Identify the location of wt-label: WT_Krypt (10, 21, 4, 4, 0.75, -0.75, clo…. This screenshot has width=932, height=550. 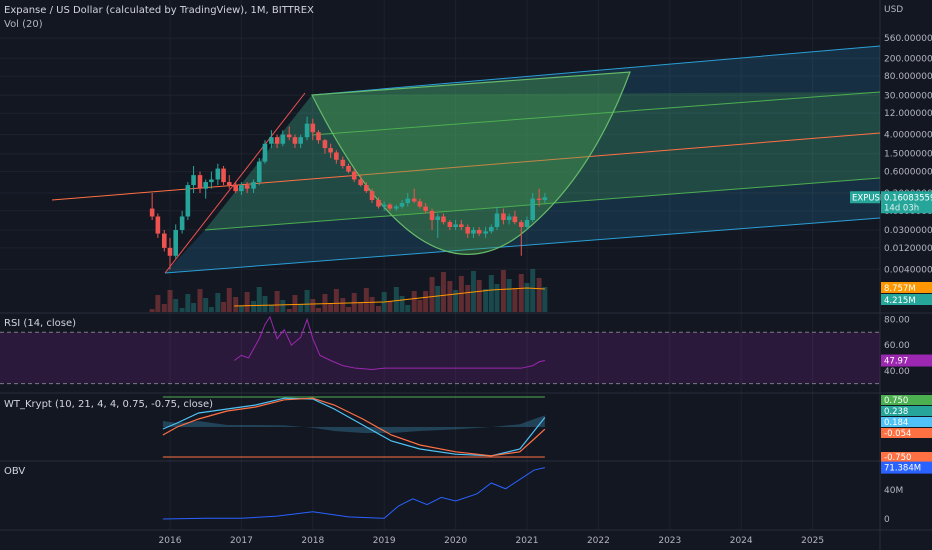
(109, 404).